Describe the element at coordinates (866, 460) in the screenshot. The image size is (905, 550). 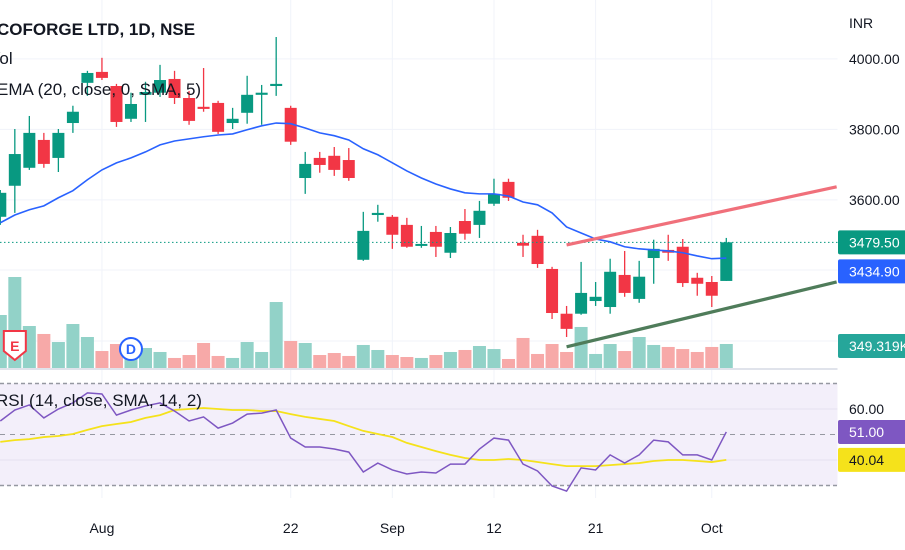
I see `rsi-sma-value-tag-text: 40.04` at that location.